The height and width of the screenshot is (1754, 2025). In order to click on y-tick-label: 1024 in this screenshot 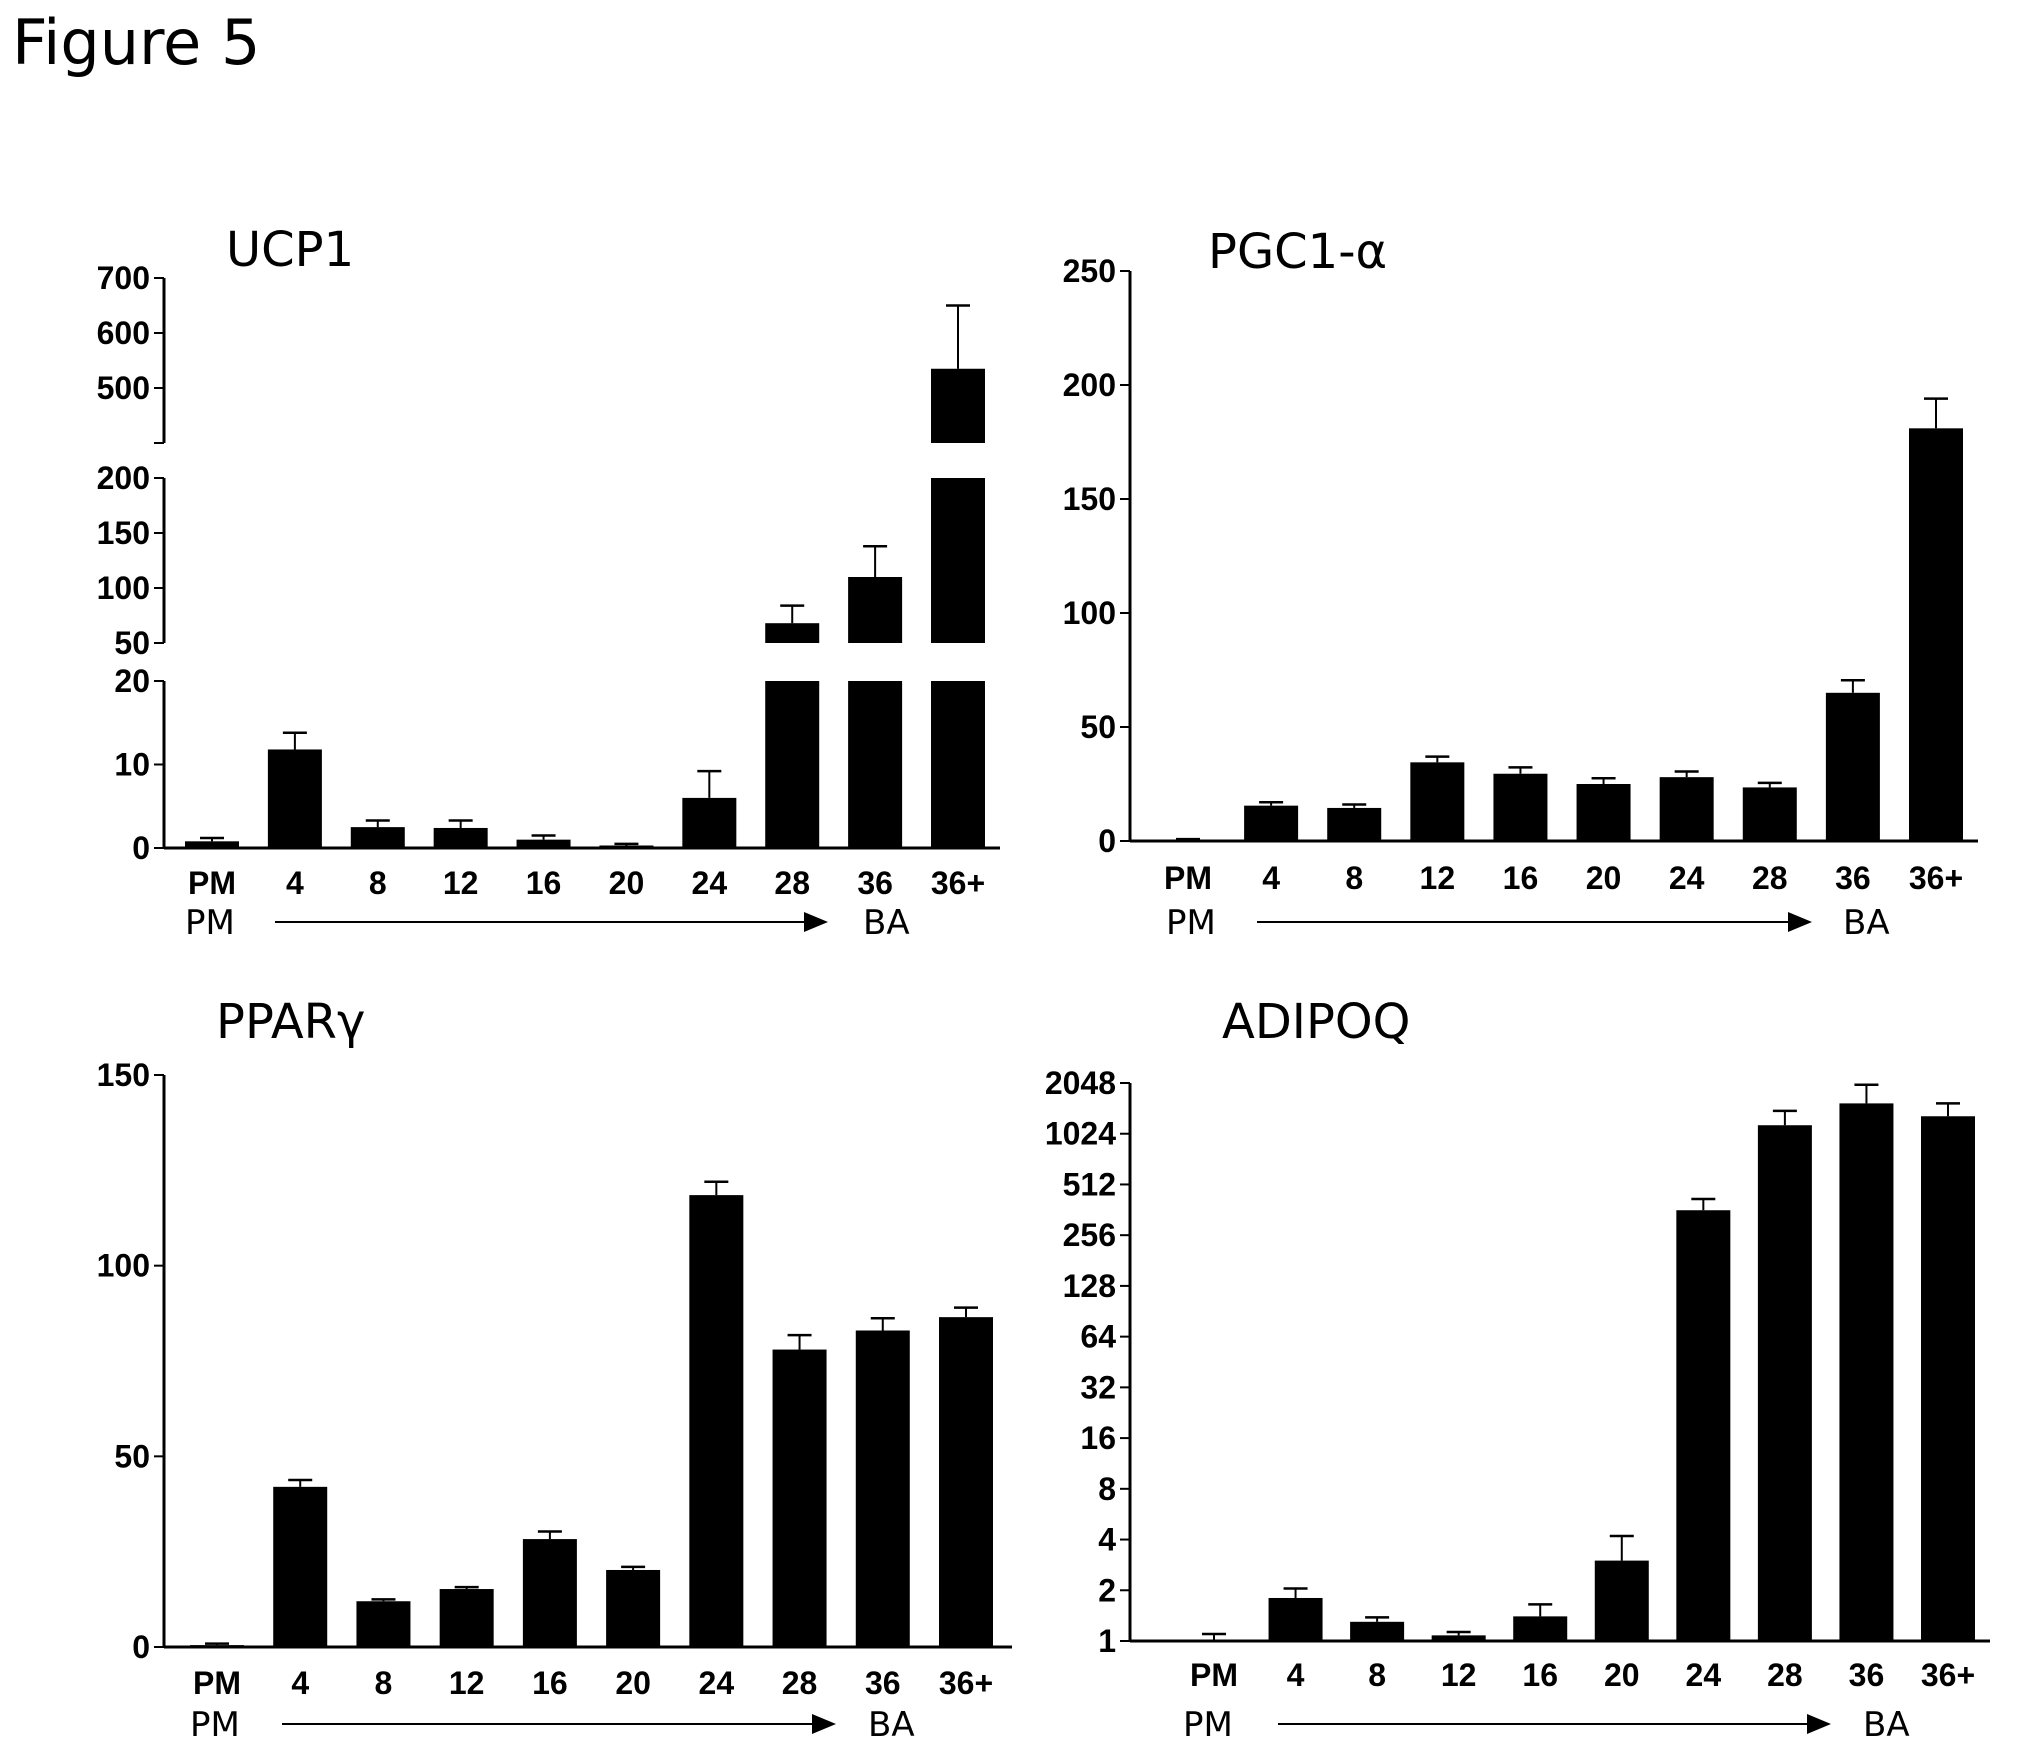, I will do `click(1080, 1134)`.